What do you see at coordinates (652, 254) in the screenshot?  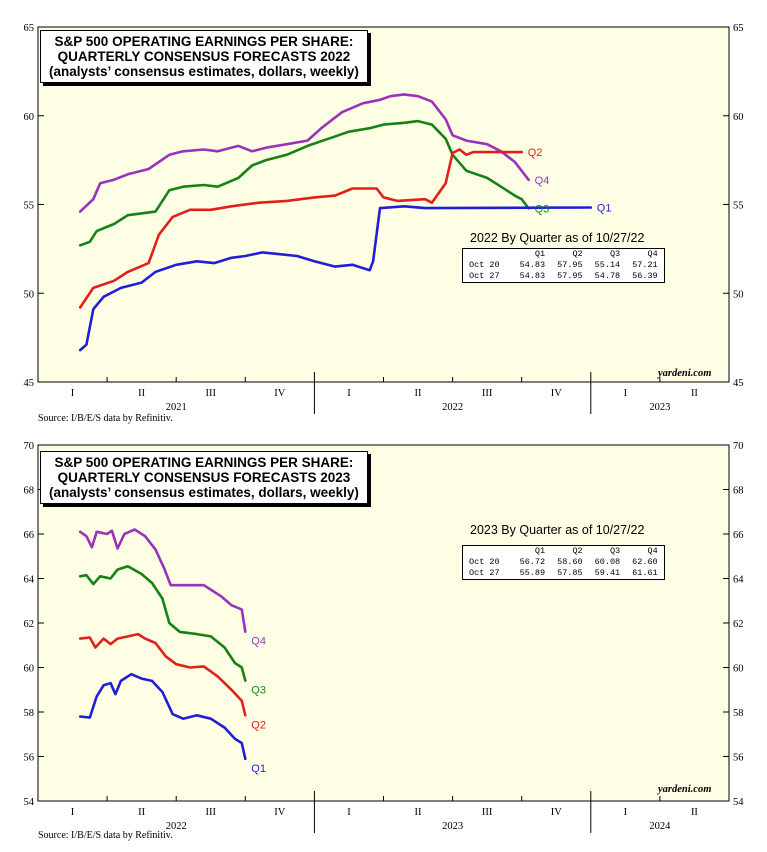 I see `table-cell: Q4` at bounding box center [652, 254].